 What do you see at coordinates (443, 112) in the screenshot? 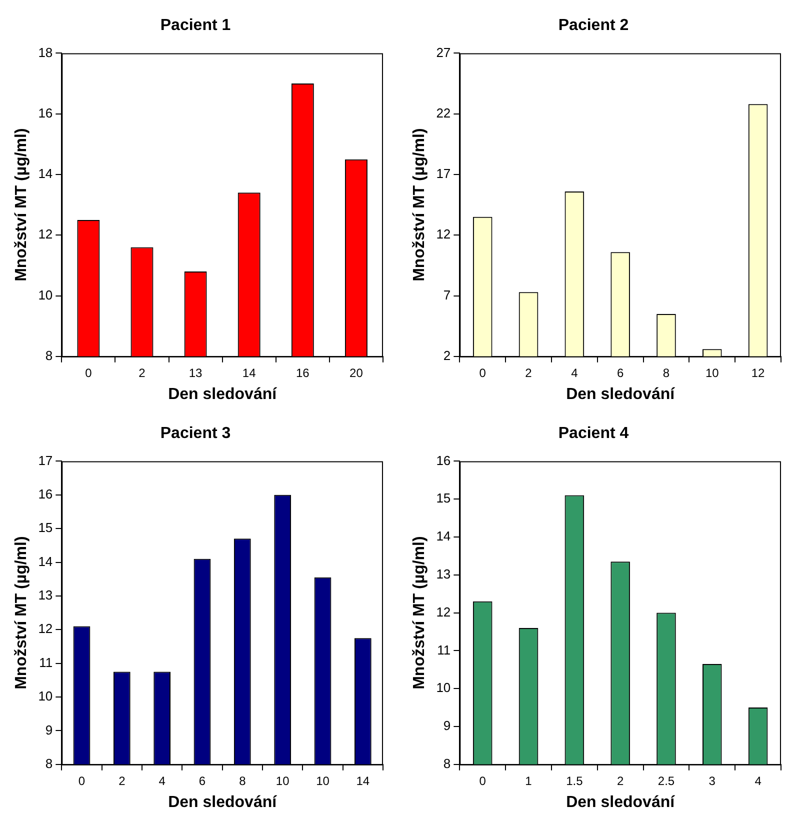
I see `y-tick-label: 22` at bounding box center [443, 112].